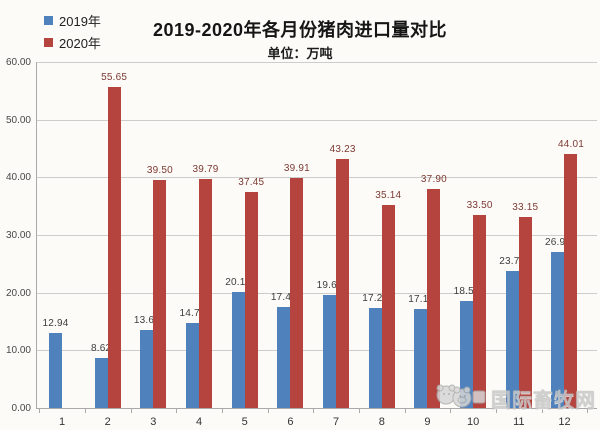 Image resolution: width=600 pixels, height=430 pixels. I want to click on y-axis-tick-label: 60.00, so click(18, 62).